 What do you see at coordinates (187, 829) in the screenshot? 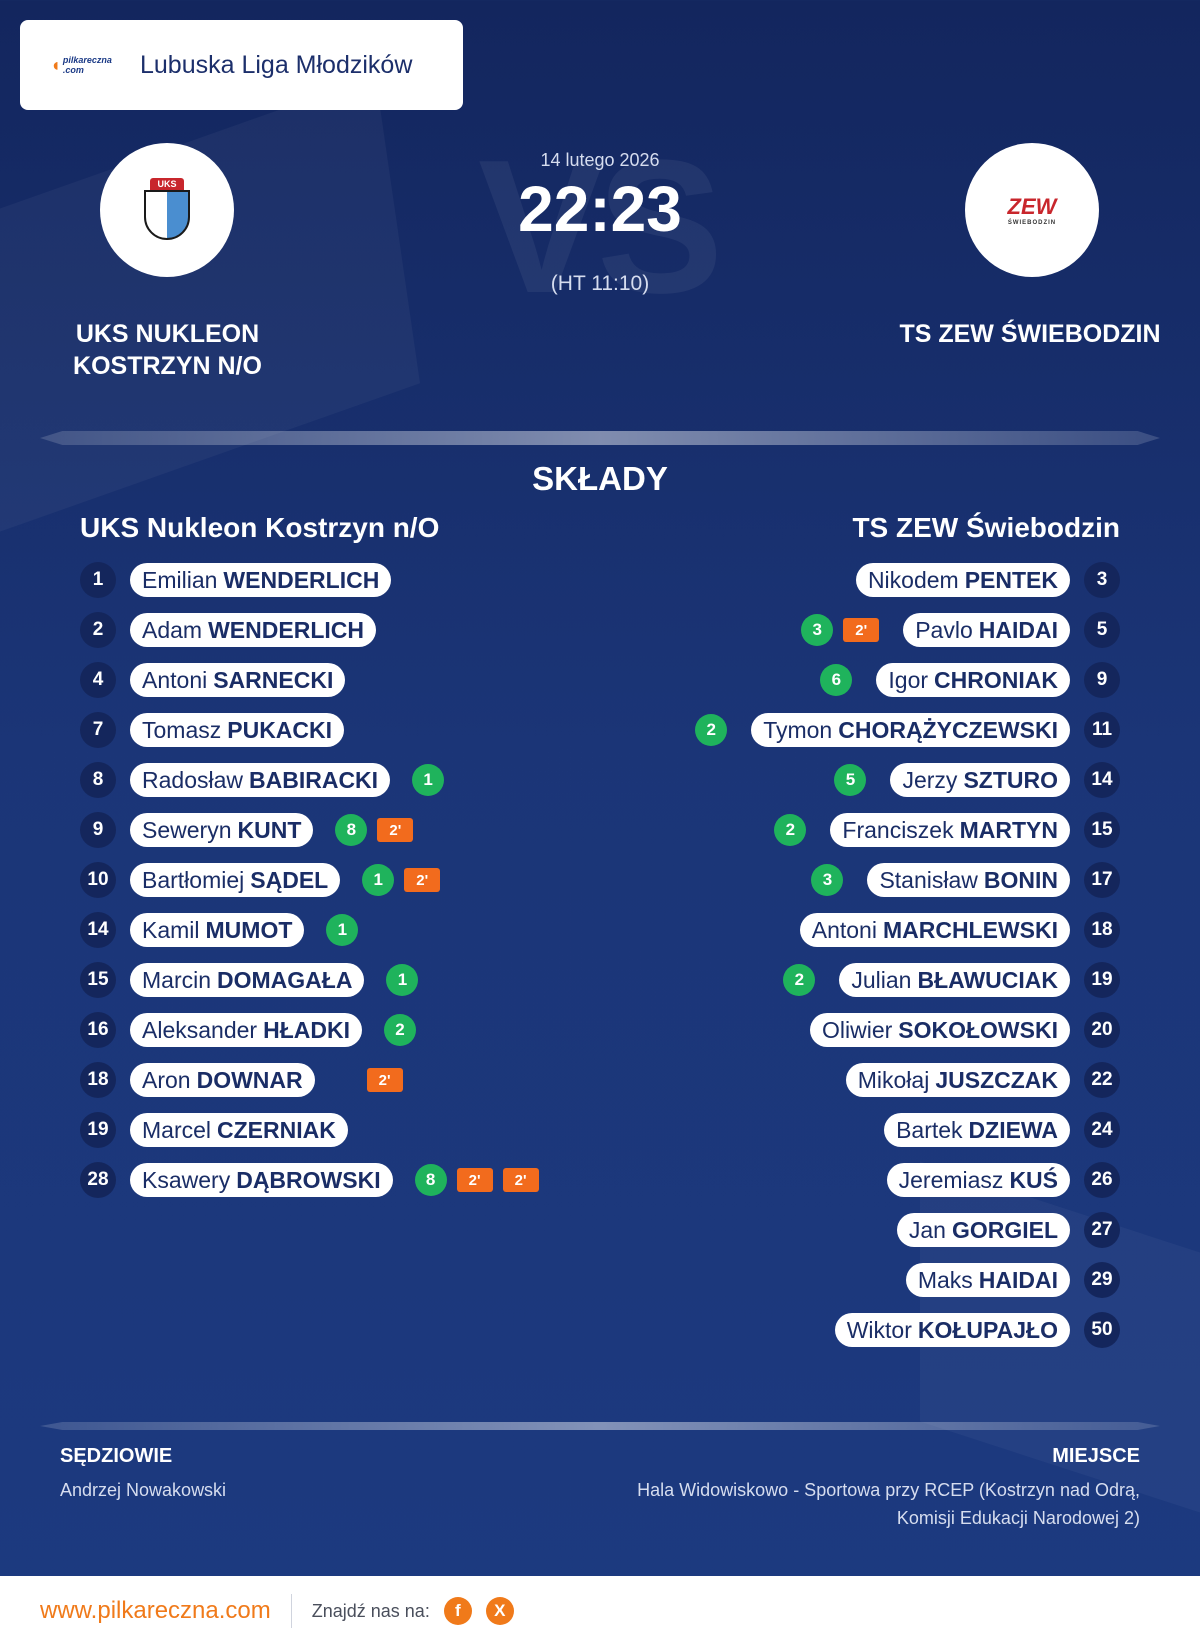
I see `player-first-name: Seweryn` at bounding box center [187, 829].